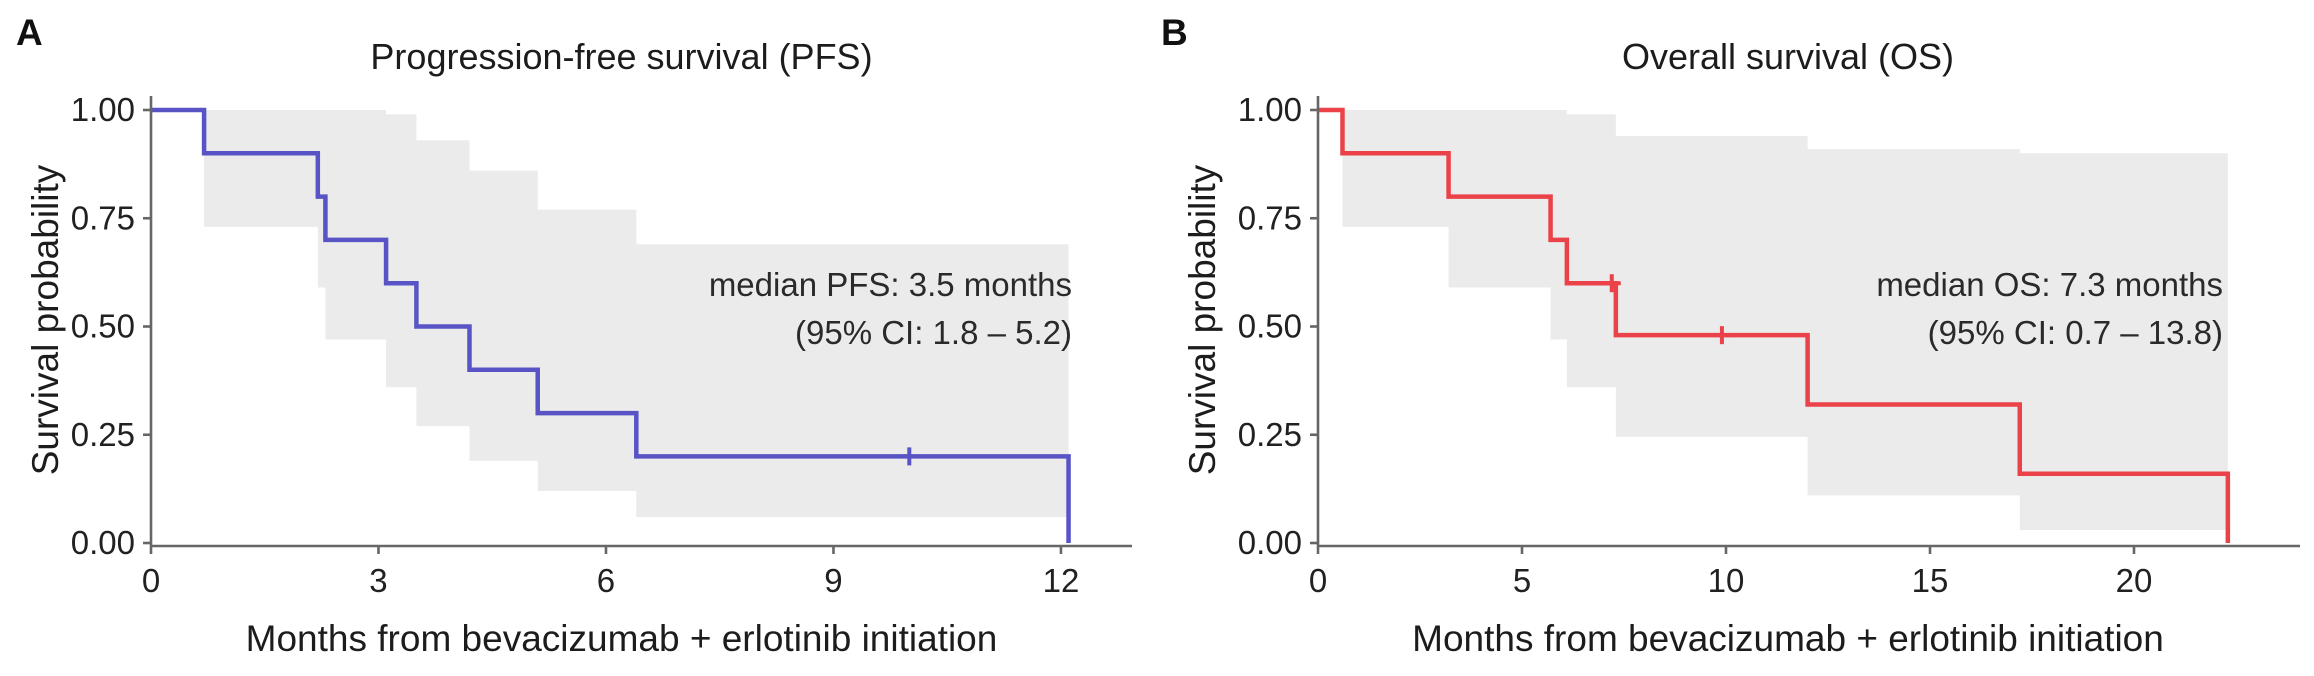 The width and height of the screenshot is (2314, 676). Describe the element at coordinates (1174, 32) in the screenshot. I see `panel-letter-b: B` at that location.